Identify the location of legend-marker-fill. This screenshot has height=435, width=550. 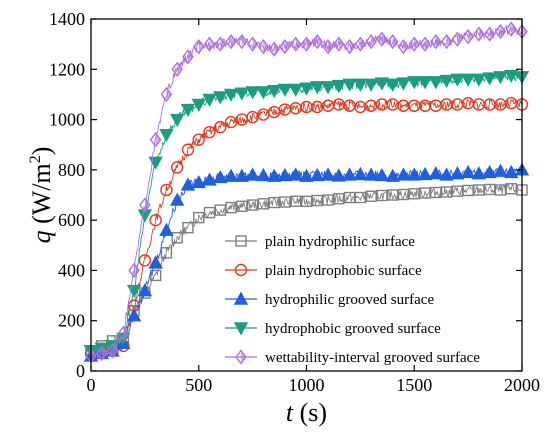
(243, 357).